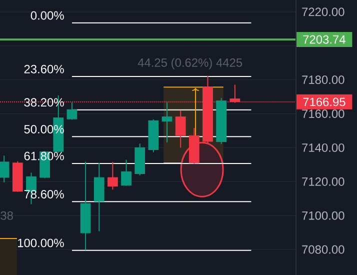  Describe the element at coordinates (323, 249) in the screenshot. I see `y-tick-label: 7080.00` at that location.